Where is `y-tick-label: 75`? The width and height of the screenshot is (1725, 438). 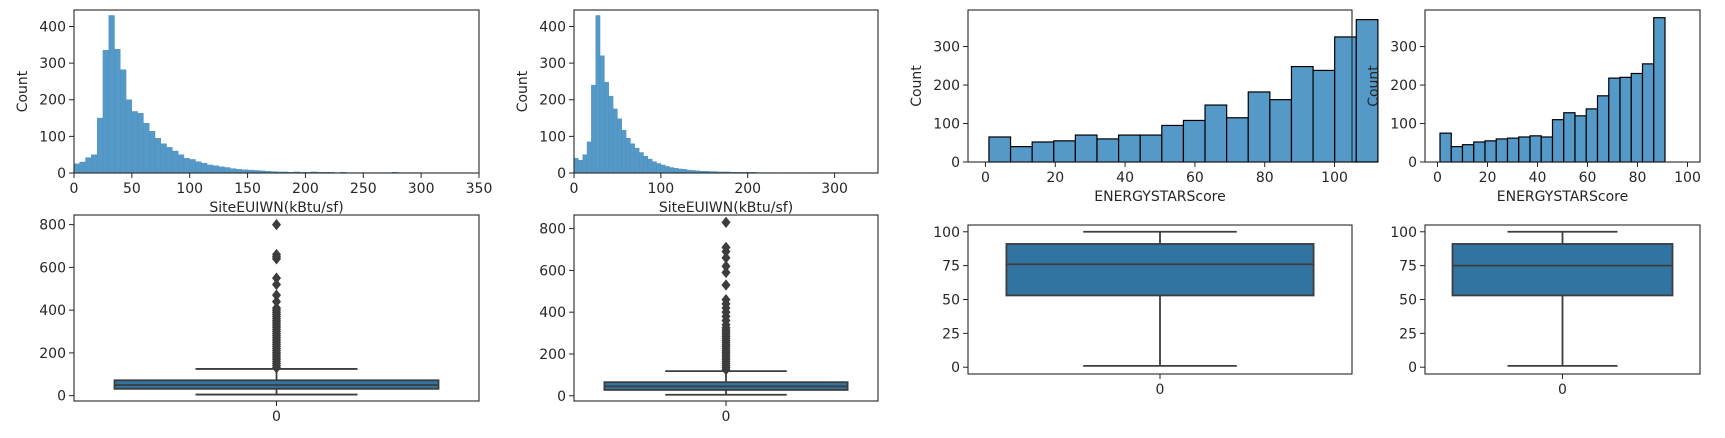 y-tick-label: 75 is located at coordinates (1408, 267).